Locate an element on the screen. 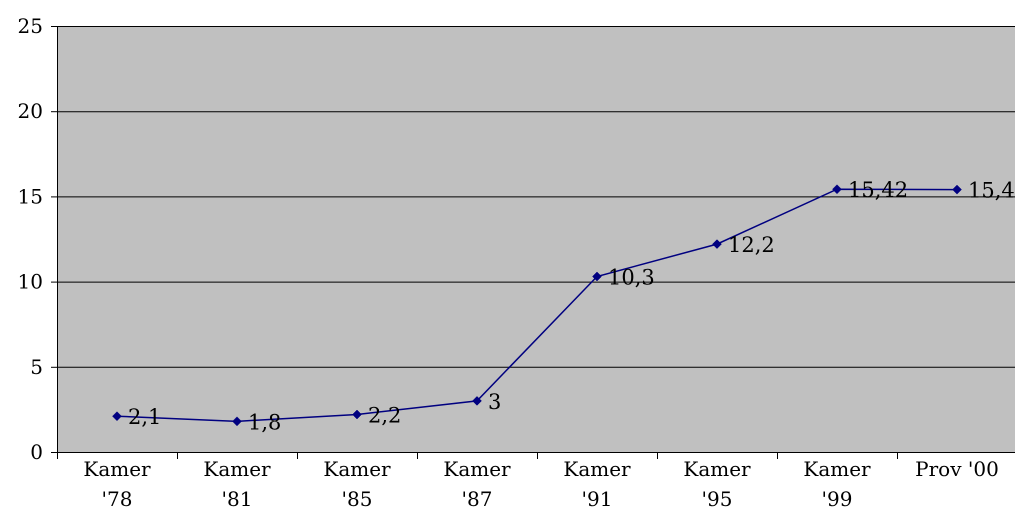 This screenshot has width=1015, height=531. x-tick-label: Kamer '99 is located at coordinates (837, 484).